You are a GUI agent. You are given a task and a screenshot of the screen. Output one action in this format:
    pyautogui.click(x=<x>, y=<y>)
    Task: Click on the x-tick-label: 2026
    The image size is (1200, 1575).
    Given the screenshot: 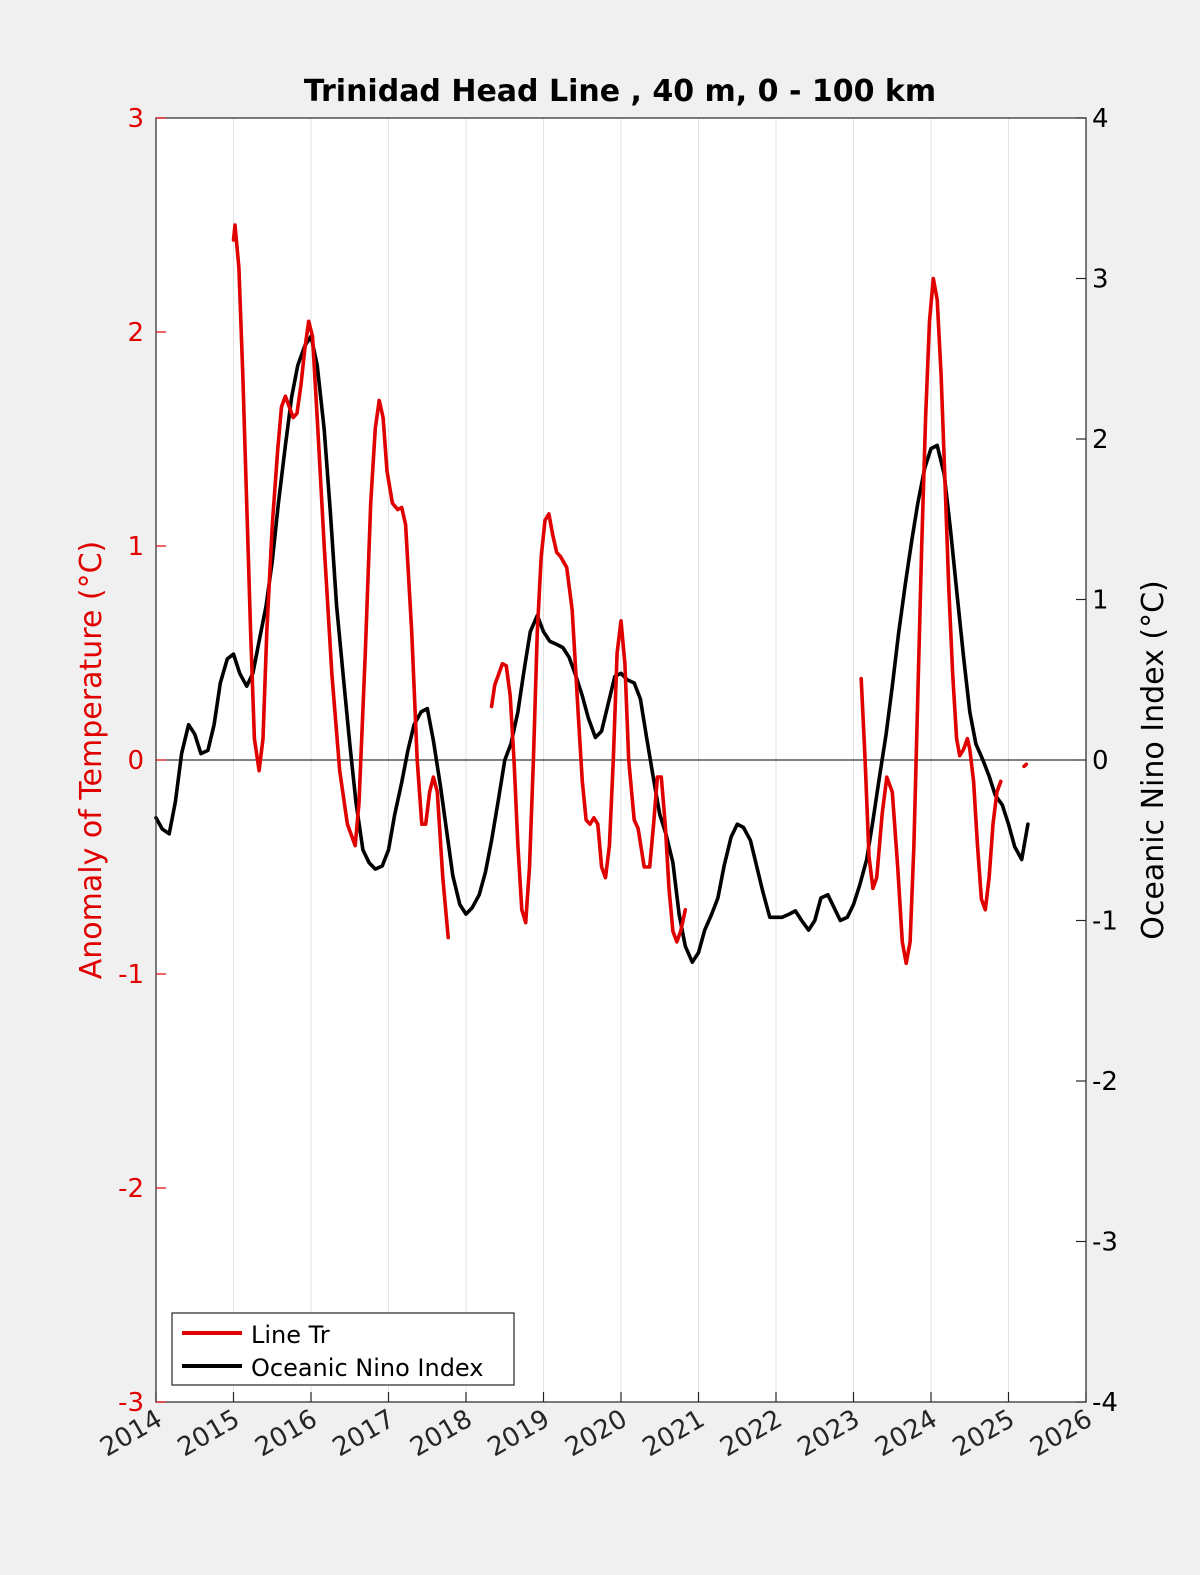 What is the action you would take?
    pyautogui.click(x=1061, y=1433)
    